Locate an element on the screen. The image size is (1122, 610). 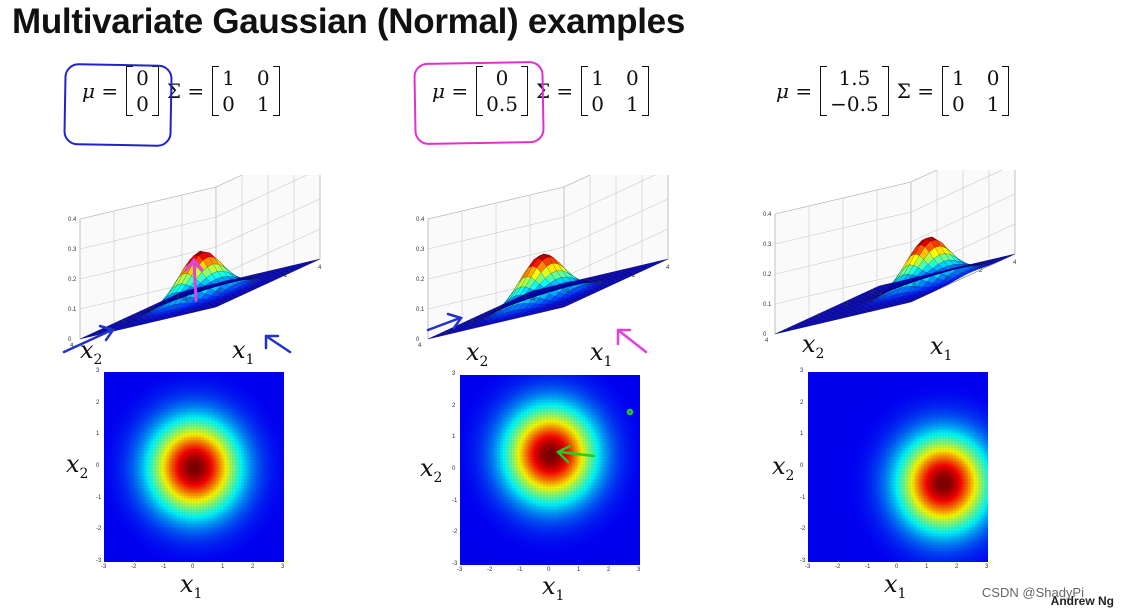
pink-arrow-icon is located at coordinates (194, 279).